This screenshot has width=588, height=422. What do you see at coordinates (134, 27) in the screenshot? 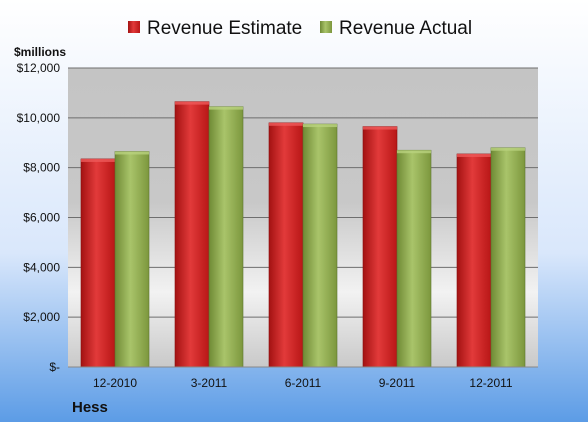
I see `legend-swatch-estimate` at bounding box center [134, 27].